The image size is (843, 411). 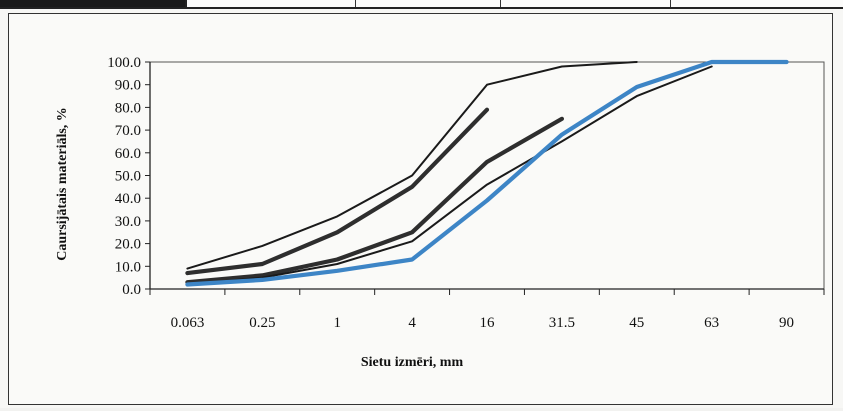 I want to click on y-tick-label: 10.0, so click(x=128, y=267).